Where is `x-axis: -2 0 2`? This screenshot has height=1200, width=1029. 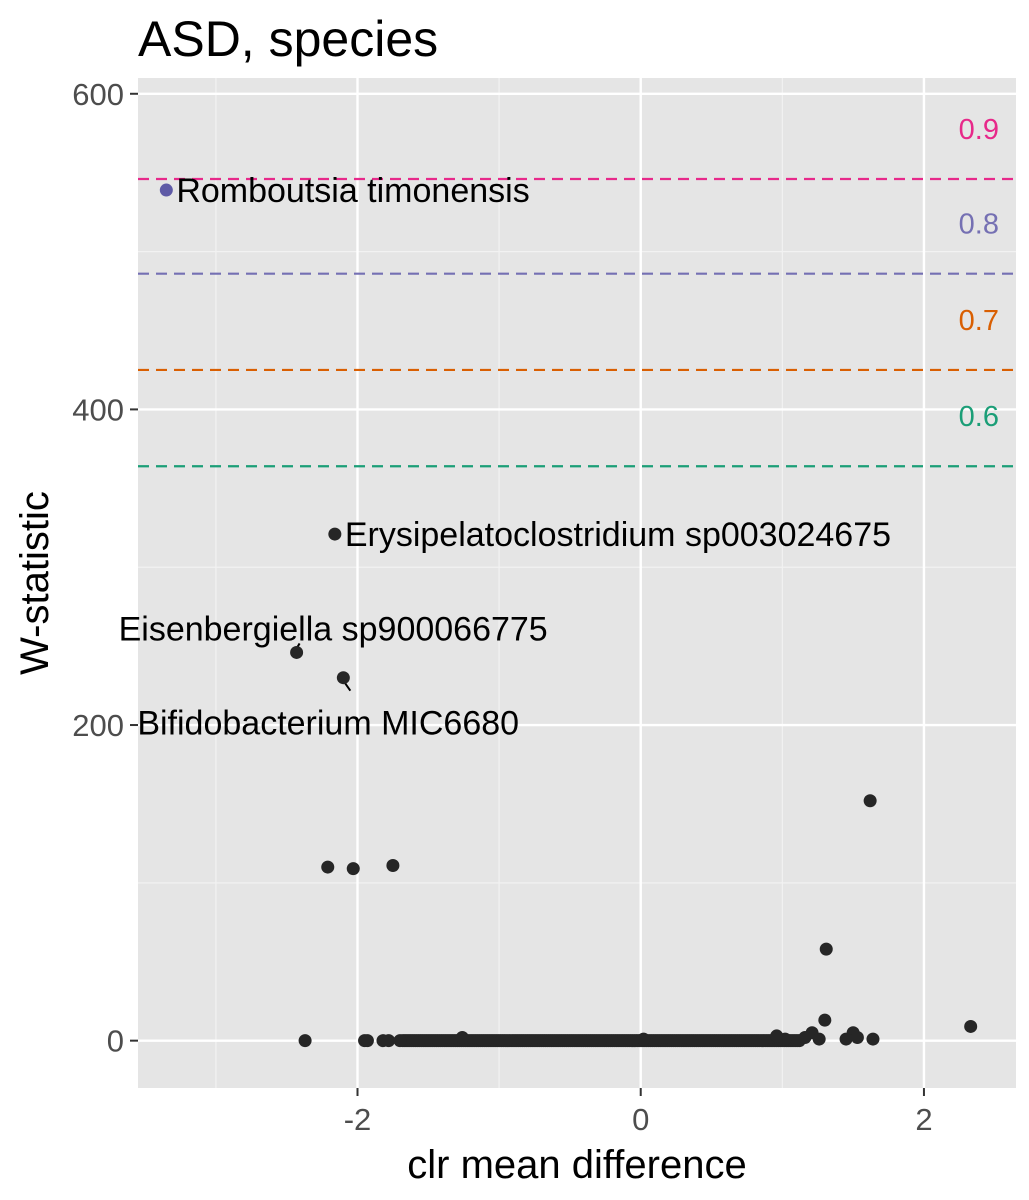 x-axis: -2 0 2 is located at coordinates (638, 1112).